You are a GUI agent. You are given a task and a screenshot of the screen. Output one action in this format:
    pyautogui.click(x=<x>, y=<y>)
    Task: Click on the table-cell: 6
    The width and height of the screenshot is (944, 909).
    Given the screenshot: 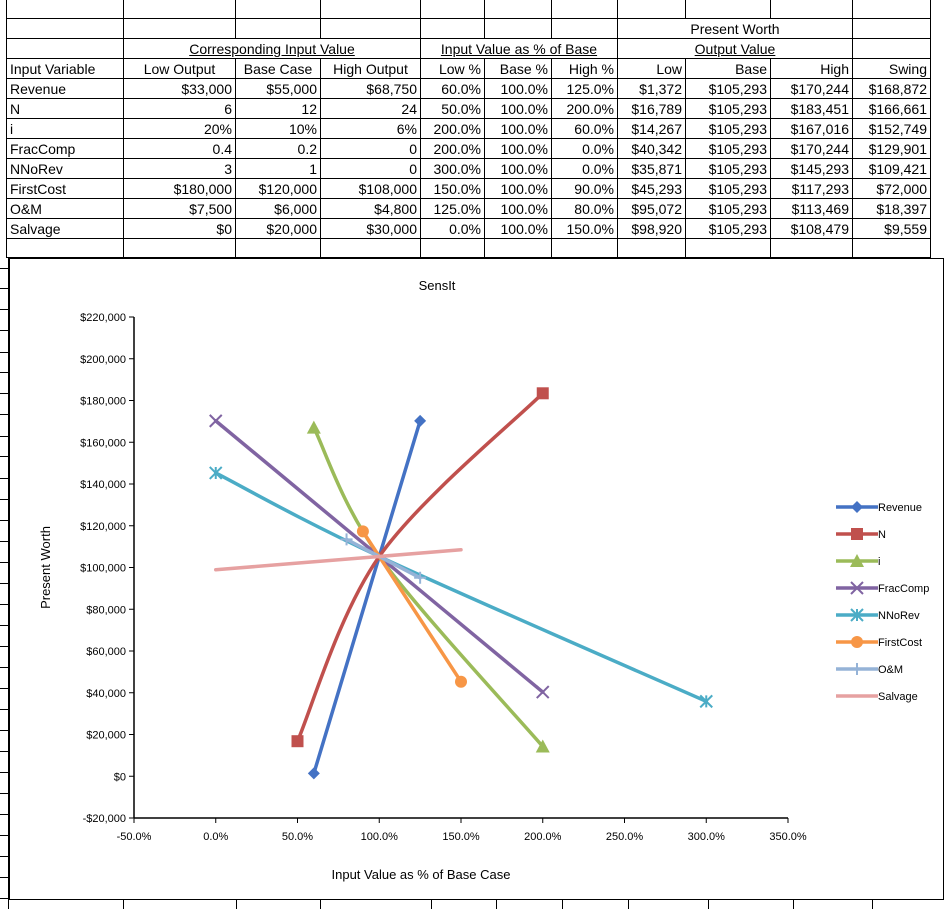 What is the action you would take?
    pyautogui.click(x=179, y=108)
    